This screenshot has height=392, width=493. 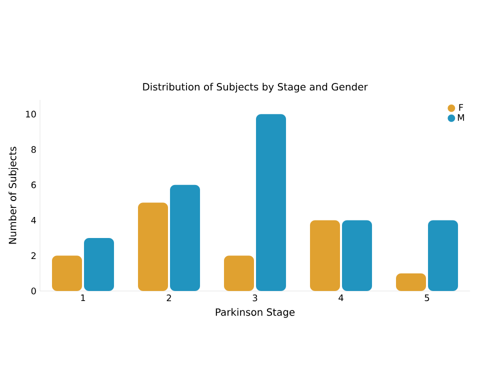 I want to click on y-tick-label: 4, so click(x=33, y=220).